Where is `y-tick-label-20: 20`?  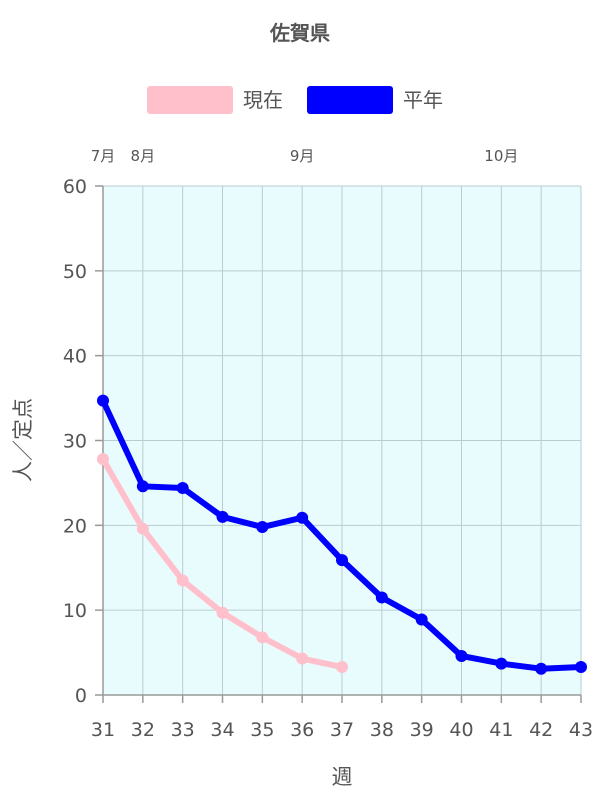
y-tick-label-20: 20 is located at coordinates (75, 526).